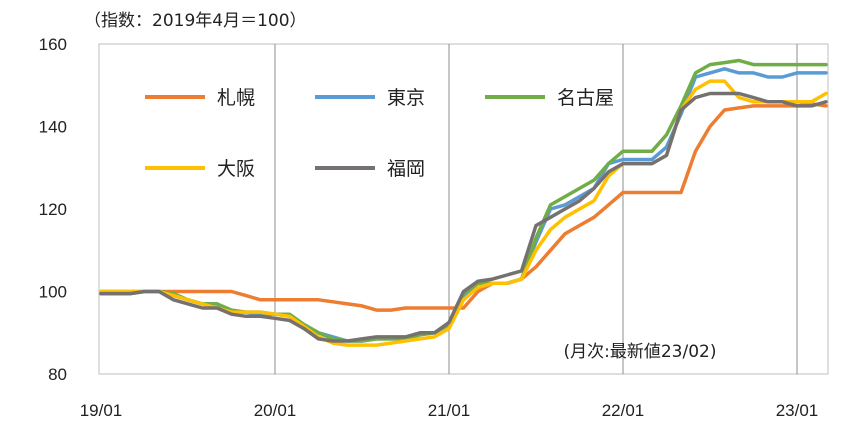 Image resolution: width=864 pixels, height=432 pixels. Describe the element at coordinates (275, 410) in the screenshot. I see `x-tick-label: 20/01` at that location.